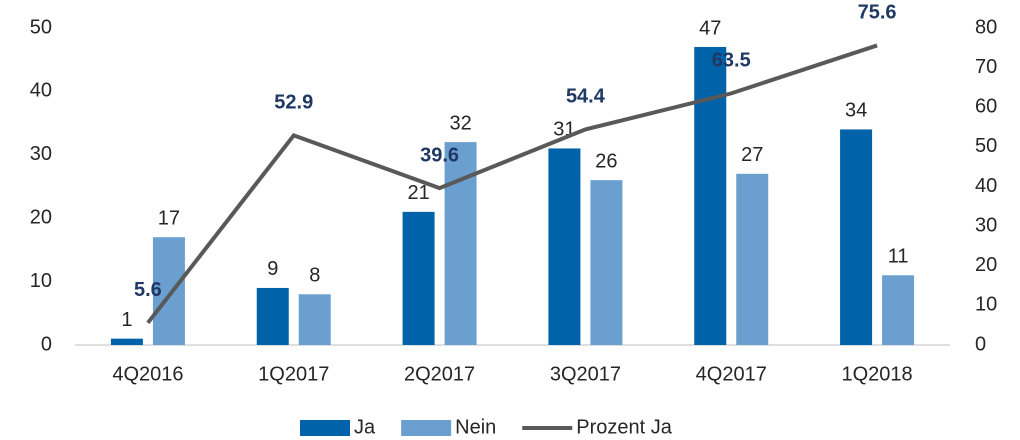  Describe the element at coordinates (148, 290) in the screenshot. I see `line-value-label: 5.6` at that location.